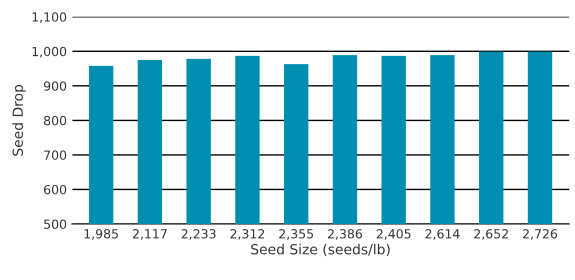 The image size is (575, 280). What do you see at coordinates (199, 234) in the screenshot?
I see `x-tick-label: 2,233` at bounding box center [199, 234].